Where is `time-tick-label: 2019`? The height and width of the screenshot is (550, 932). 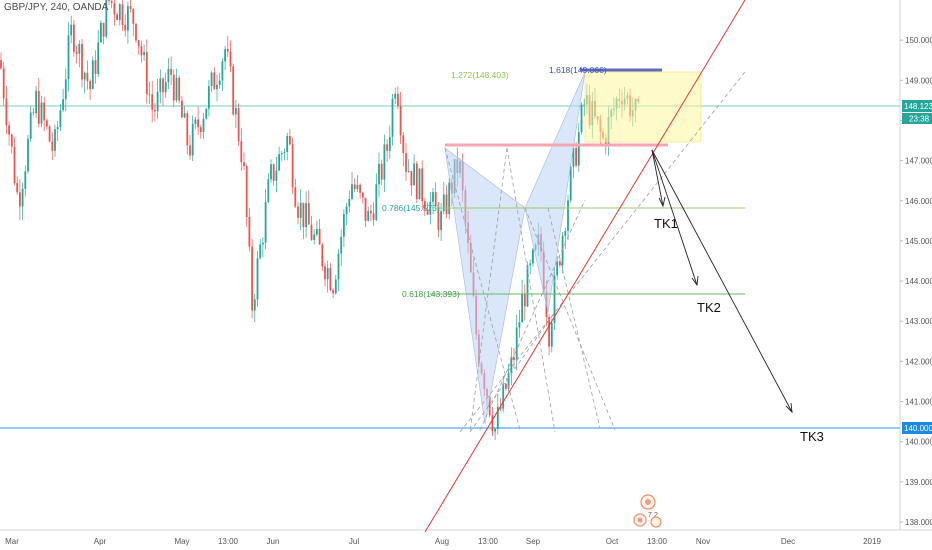
time-tick-label: 2019 is located at coordinates (872, 541).